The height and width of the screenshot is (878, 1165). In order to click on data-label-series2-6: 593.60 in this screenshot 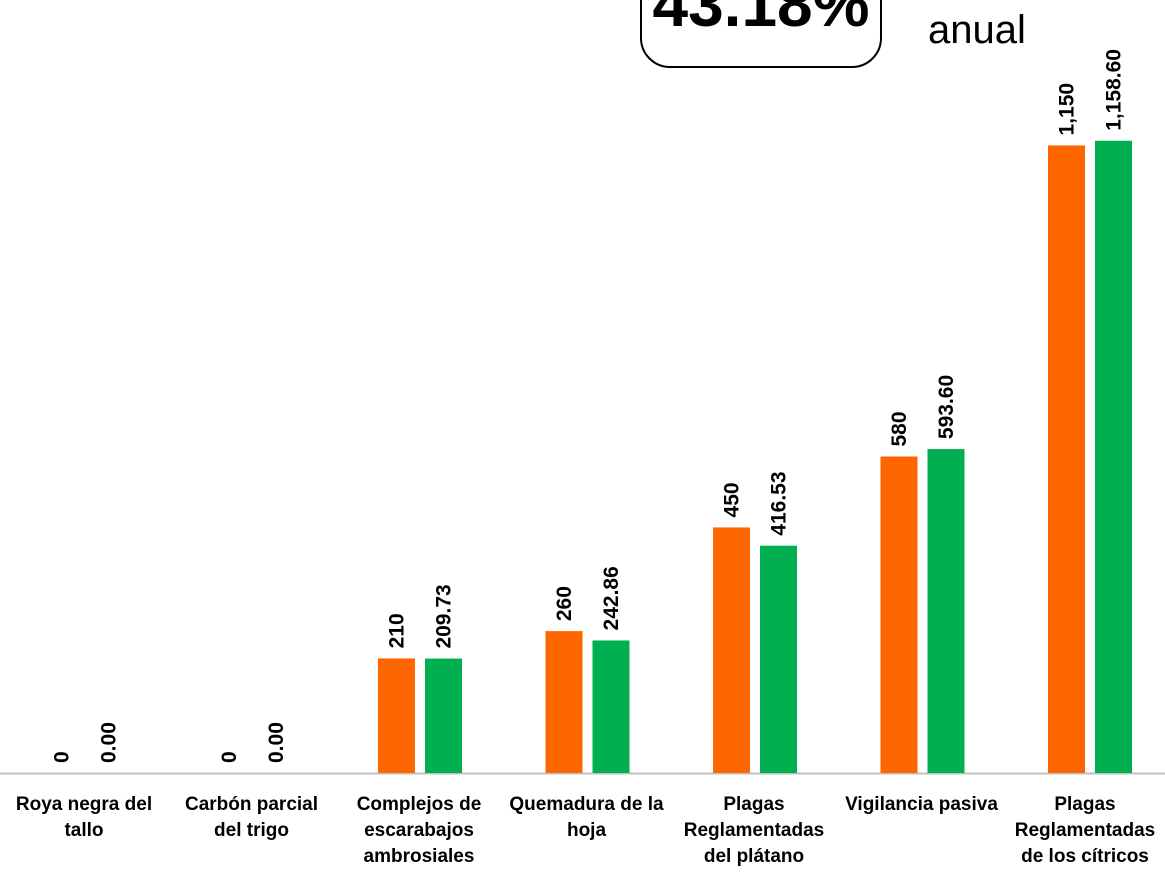, I will do `click(946, 407)`.